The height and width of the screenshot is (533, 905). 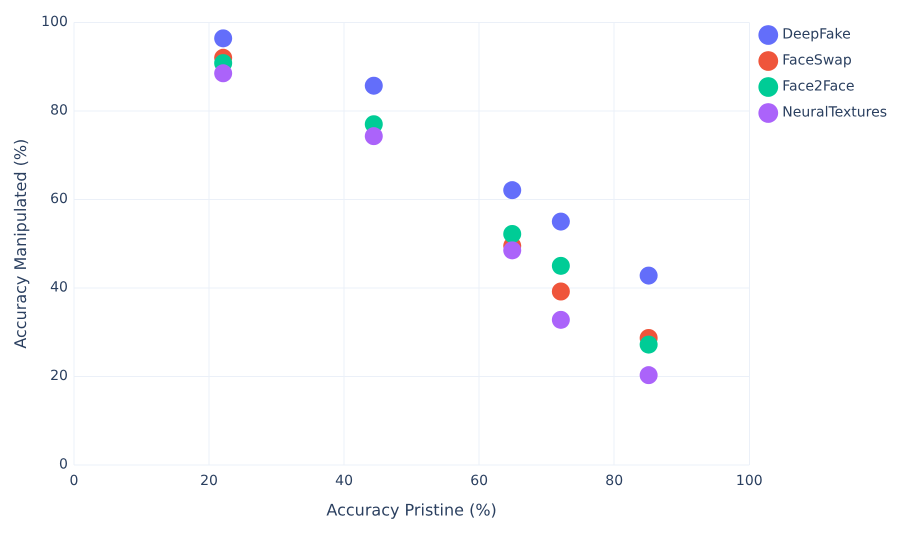 What do you see at coordinates (209, 481) in the screenshot?
I see `x-tick-label: 20` at bounding box center [209, 481].